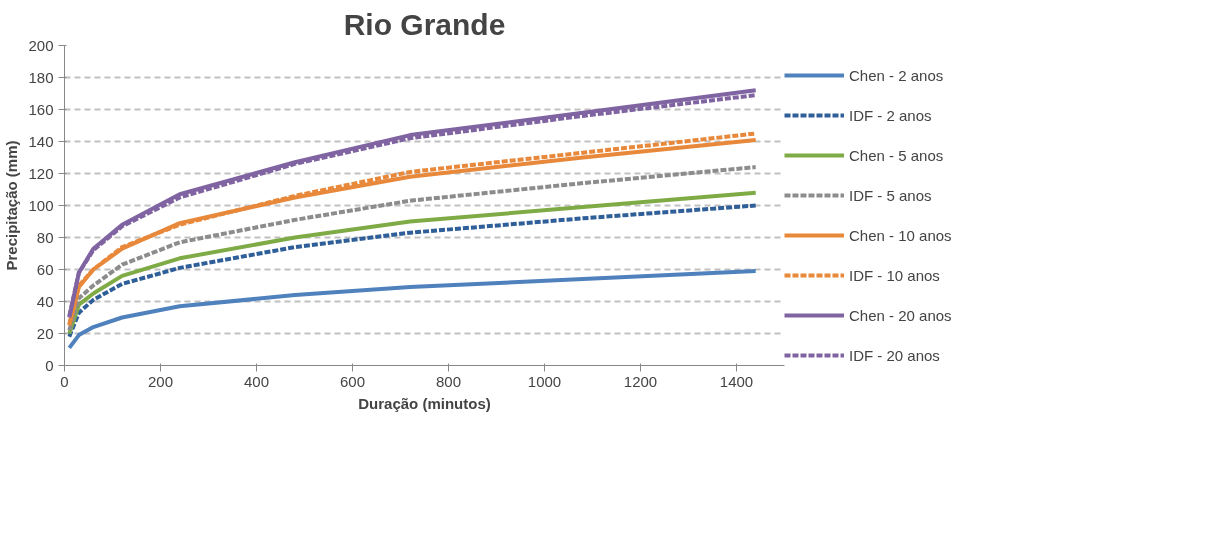 The width and height of the screenshot is (1205, 547). What do you see at coordinates (424, 24) in the screenshot?
I see `chart-title: Rio Grande` at bounding box center [424, 24].